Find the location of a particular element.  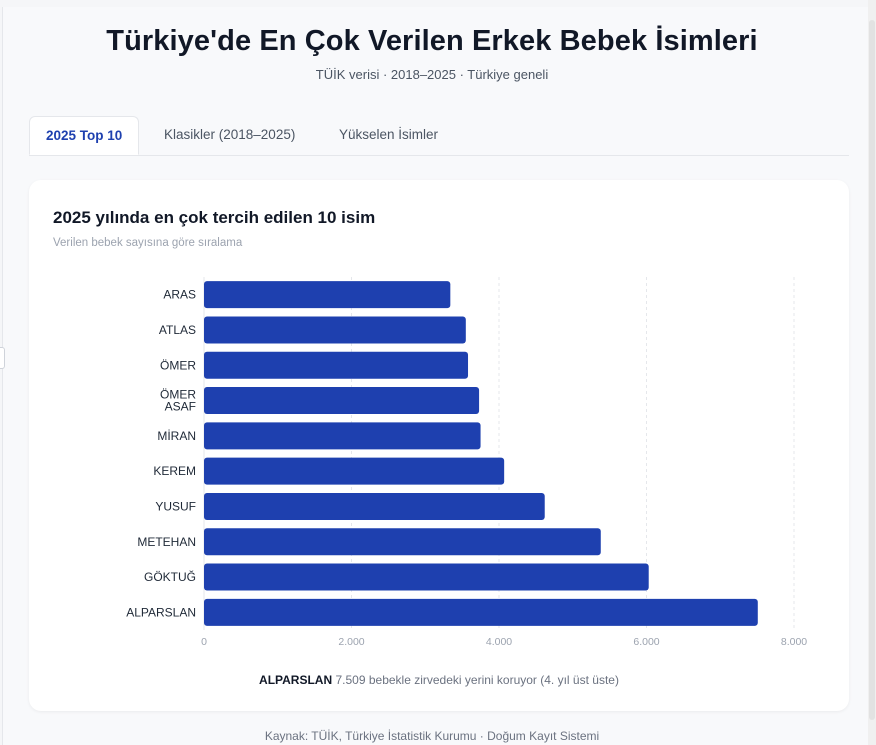

note-name: ALPARSLAN is located at coordinates (296, 680).